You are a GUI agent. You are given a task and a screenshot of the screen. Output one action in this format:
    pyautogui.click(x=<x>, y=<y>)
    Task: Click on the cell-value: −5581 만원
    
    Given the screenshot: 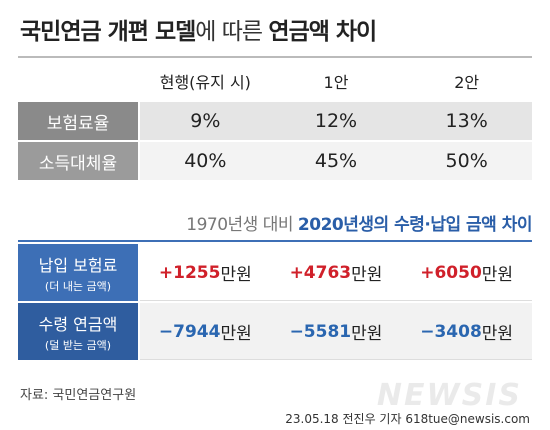 What is the action you would take?
    pyautogui.click(x=336, y=331)
    